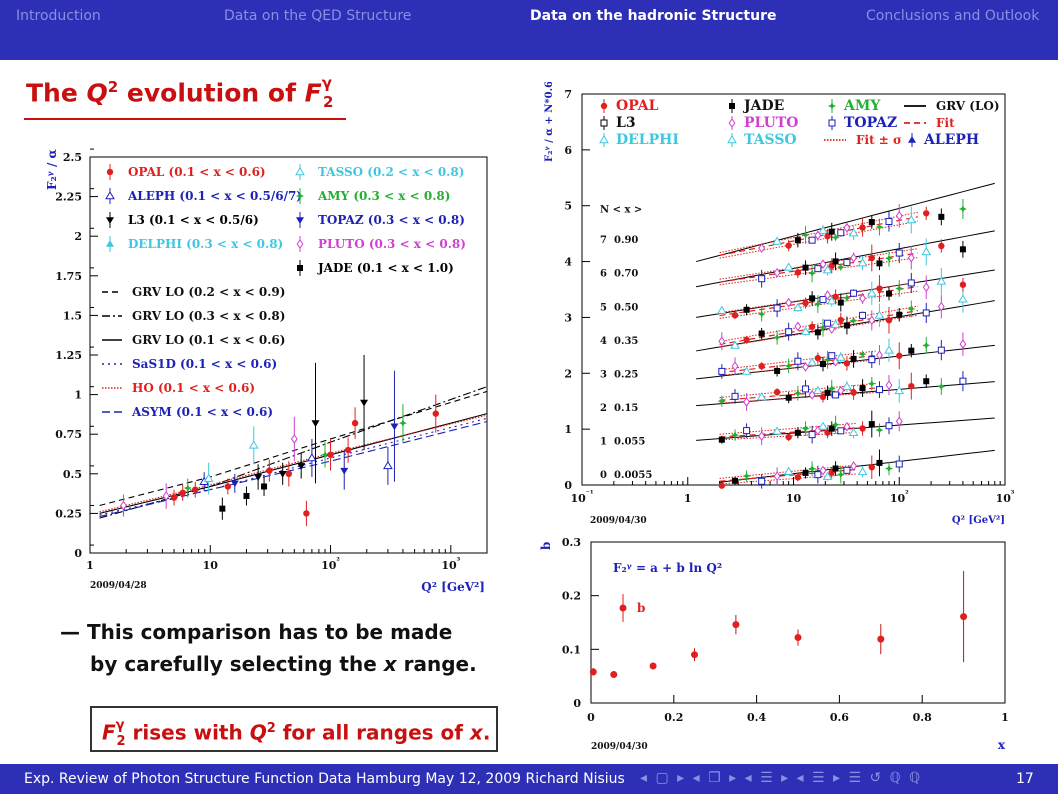 This screenshot has width=1058, height=794. What do you see at coordinates (68, 276) in the screenshot?
I see `y-tick-label: 1.75` at bounding box center [68, 276].